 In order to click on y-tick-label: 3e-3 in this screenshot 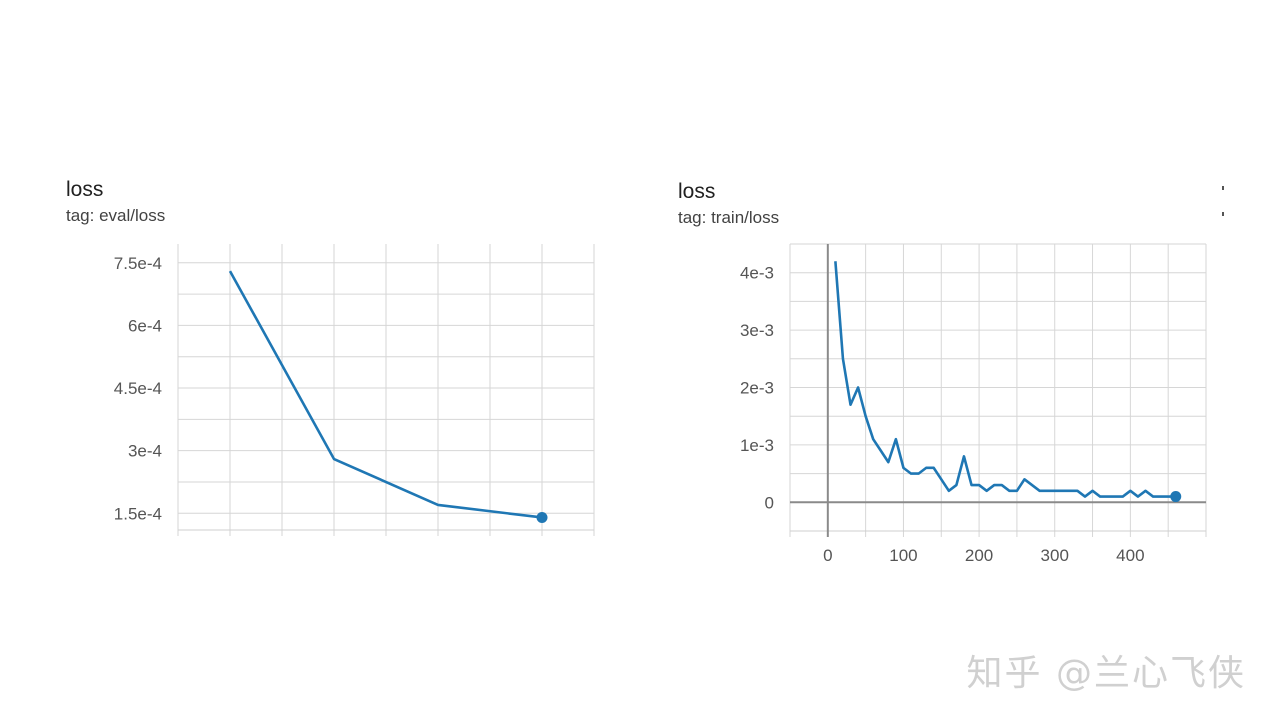, I will do `click(757, 330)`.